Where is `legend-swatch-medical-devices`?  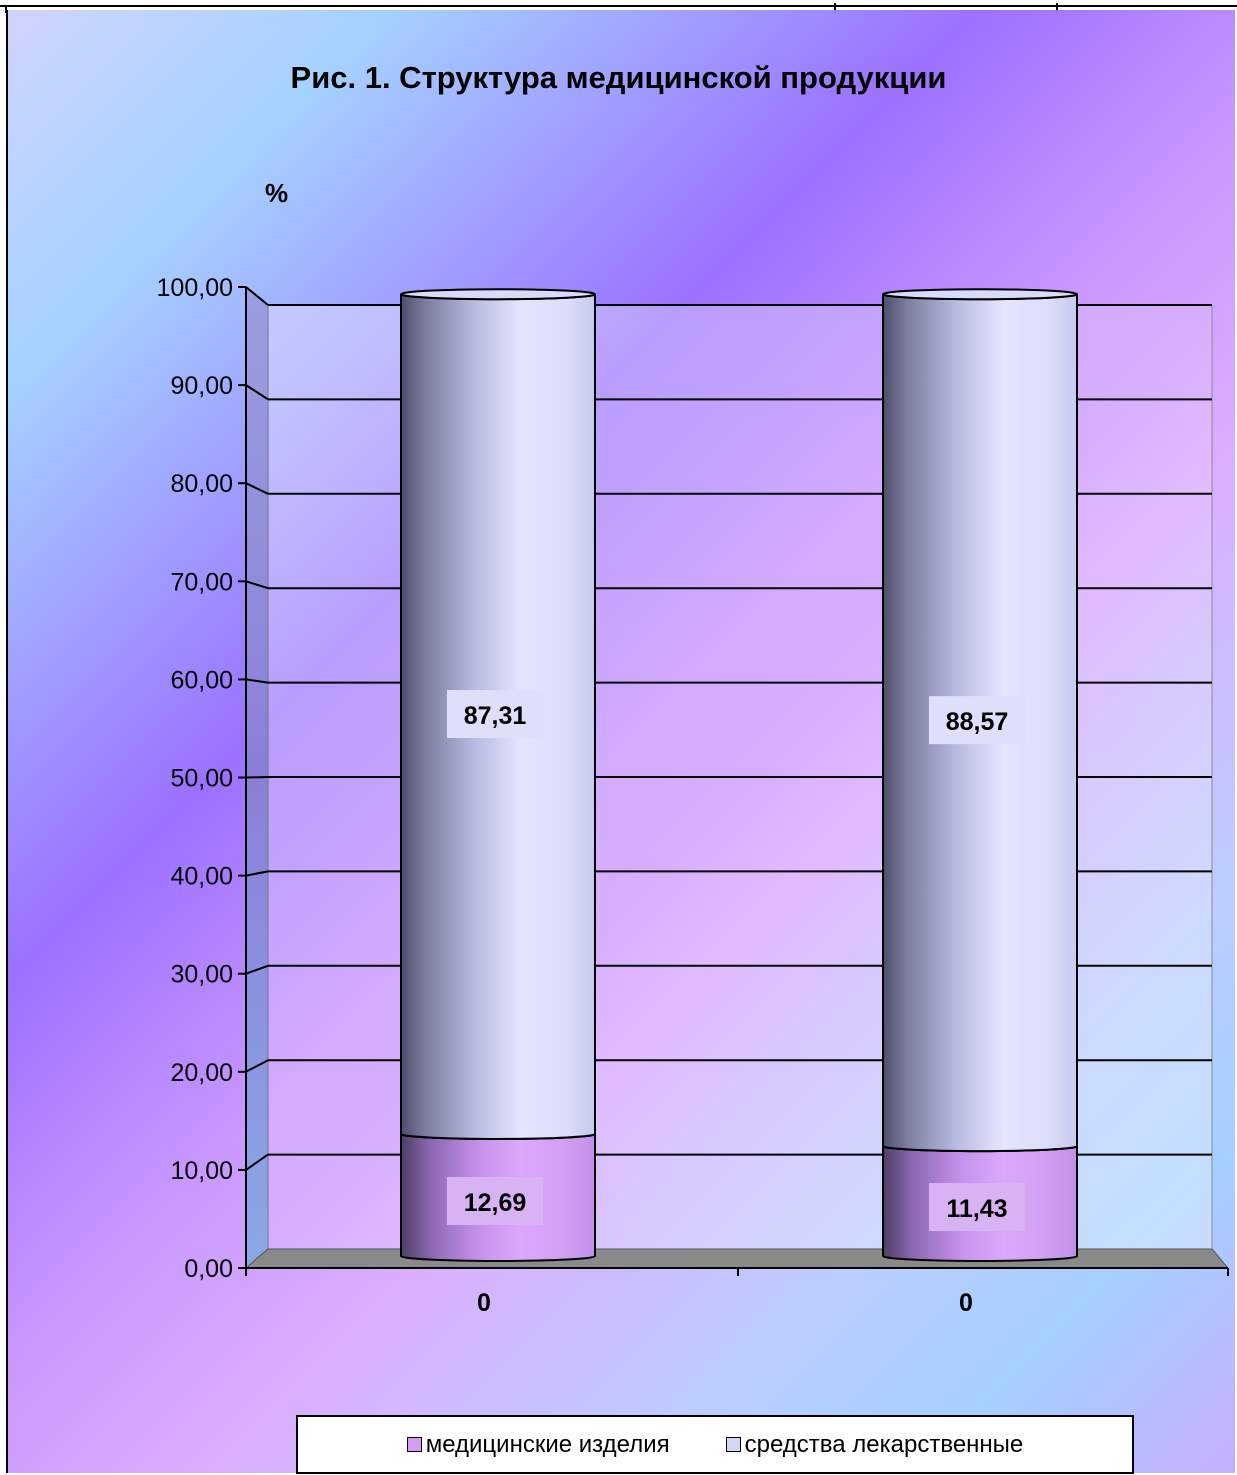
legend-swatch-medical-devices is located at coordinates (414, 1444).